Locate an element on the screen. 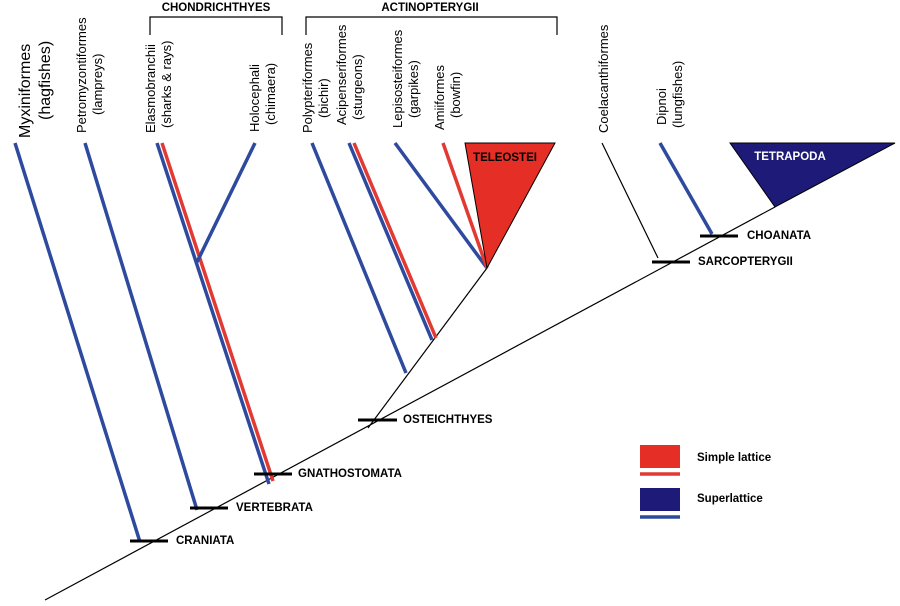  taxon-name: Acipenseriformes is located at coordinates (341, 74).